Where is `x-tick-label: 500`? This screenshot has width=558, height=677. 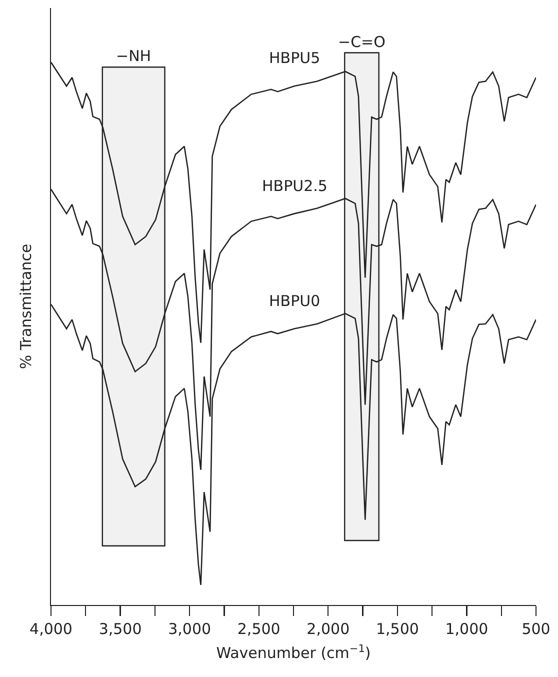 x-tick-label: 500 is located at coordinates (536, 629).